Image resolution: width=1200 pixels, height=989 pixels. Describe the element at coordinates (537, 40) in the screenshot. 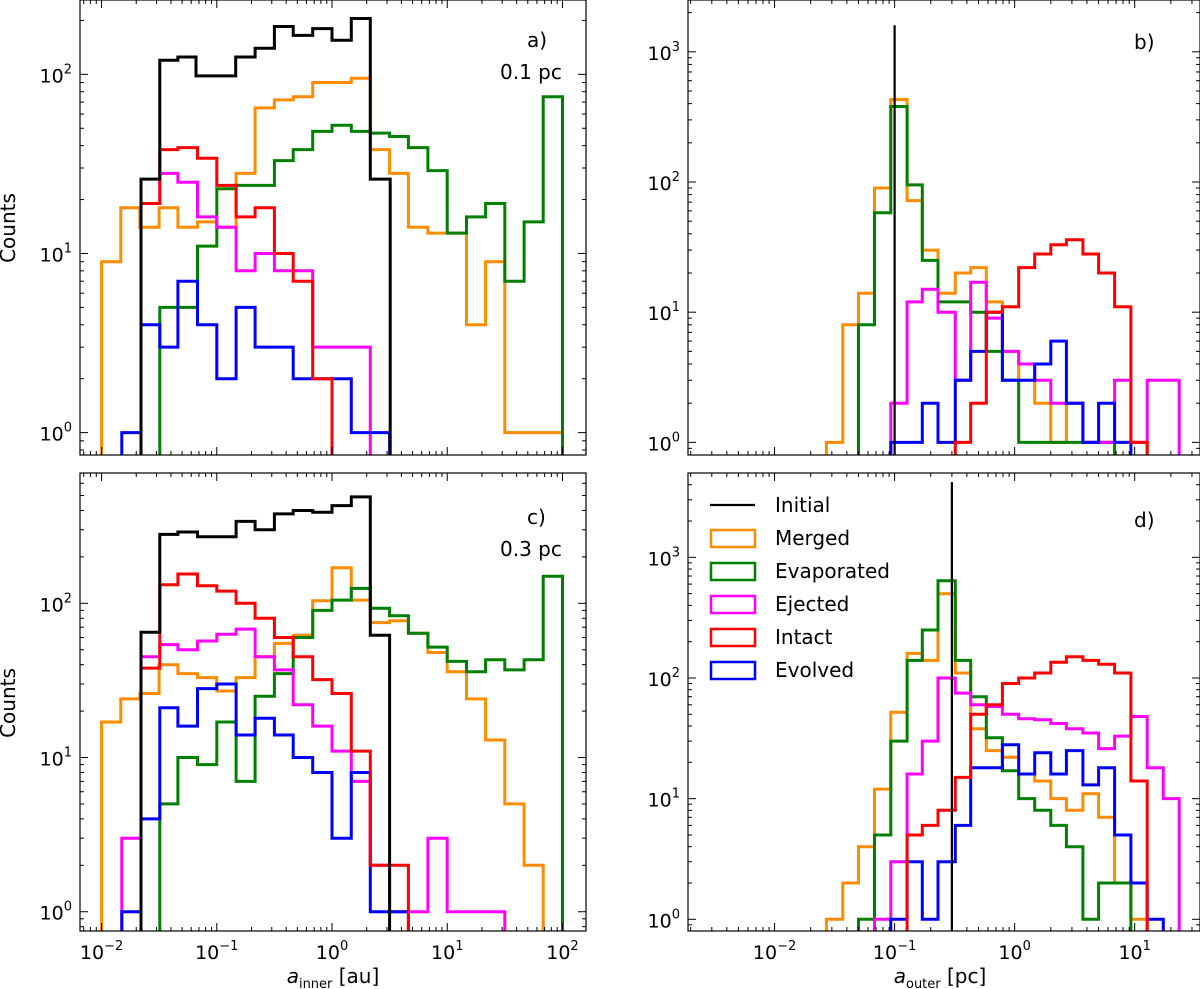

I see `panel-a-label: a)` at that location.